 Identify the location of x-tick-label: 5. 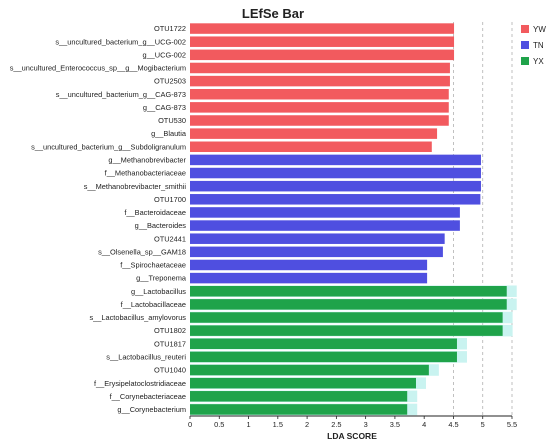
(483, 424).